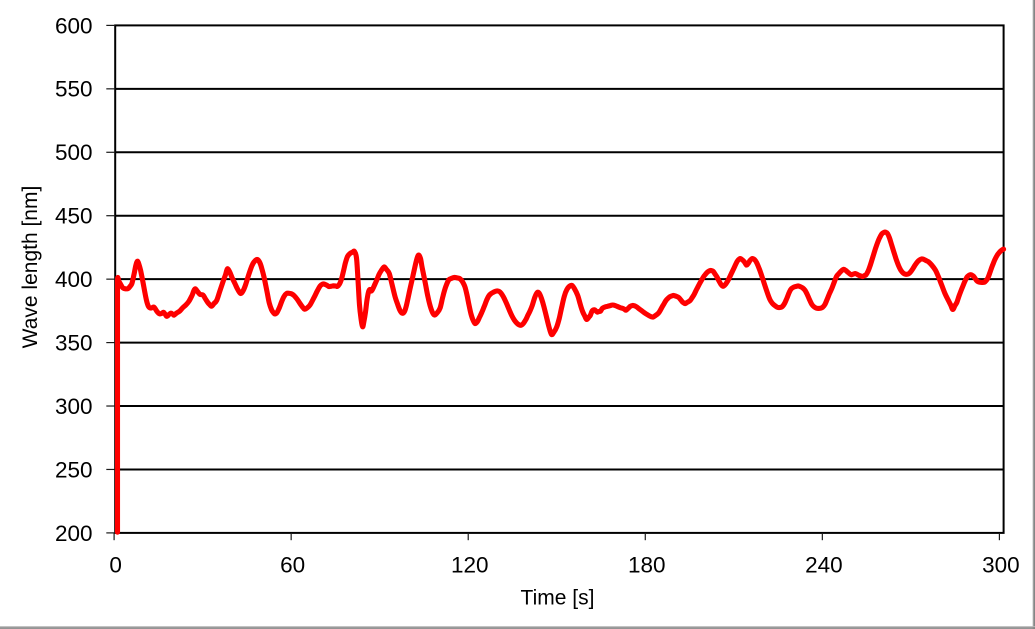 The image size is (1035, 629). What do you see at coordinates (470, 564) in the screenshot?
I see `svg-text: 120` at bounding box center [470, 564].